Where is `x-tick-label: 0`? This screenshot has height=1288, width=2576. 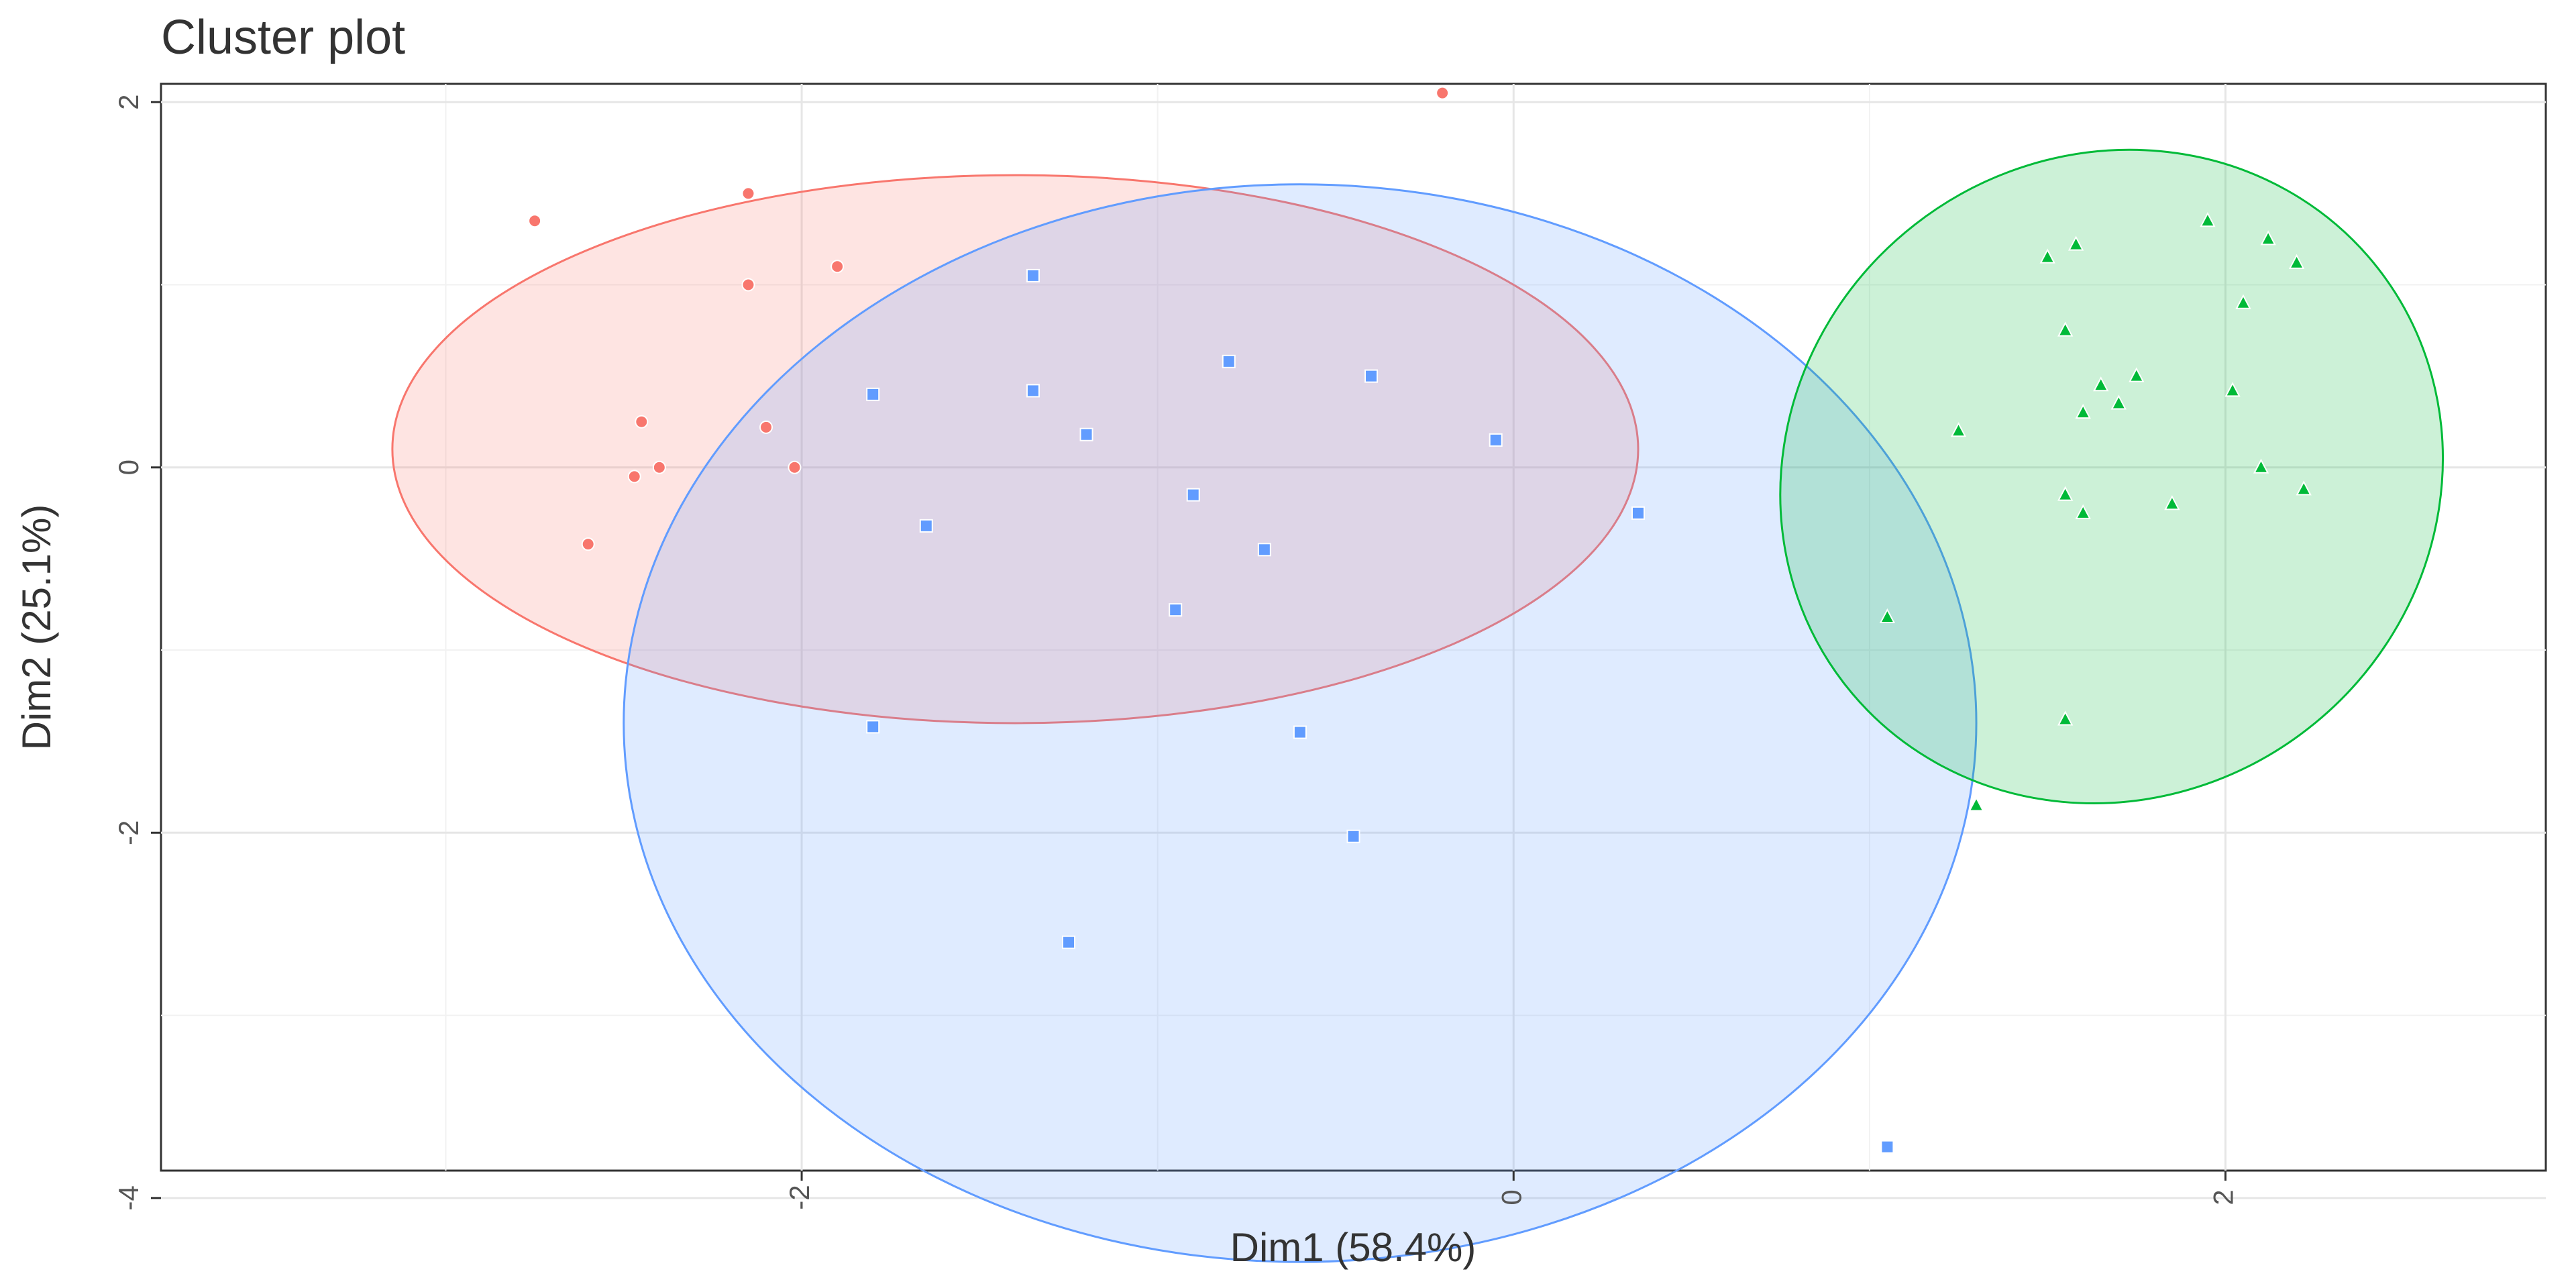 x-tick-label: 0 is located at coordinates (1511, 1197).